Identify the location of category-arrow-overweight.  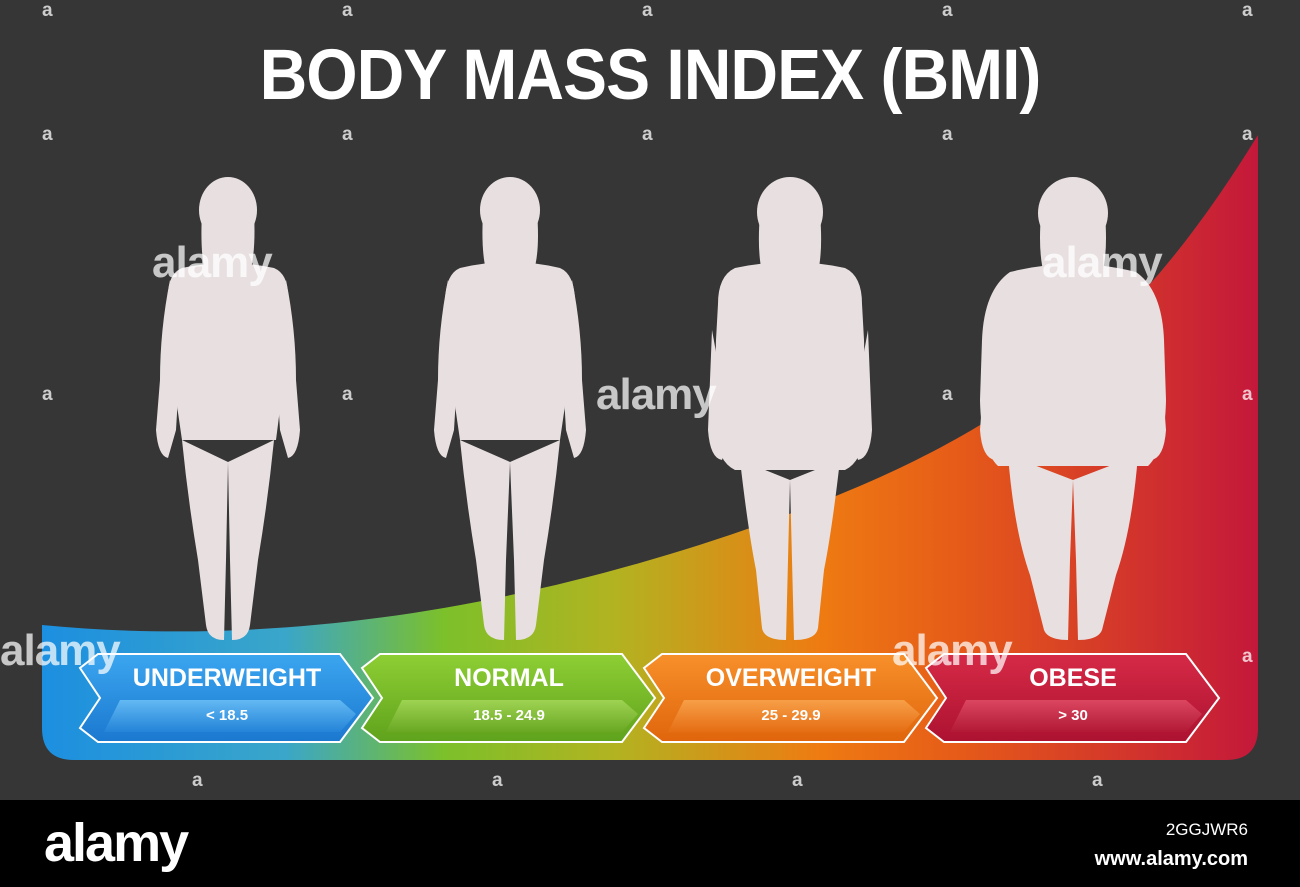
(790, 698).